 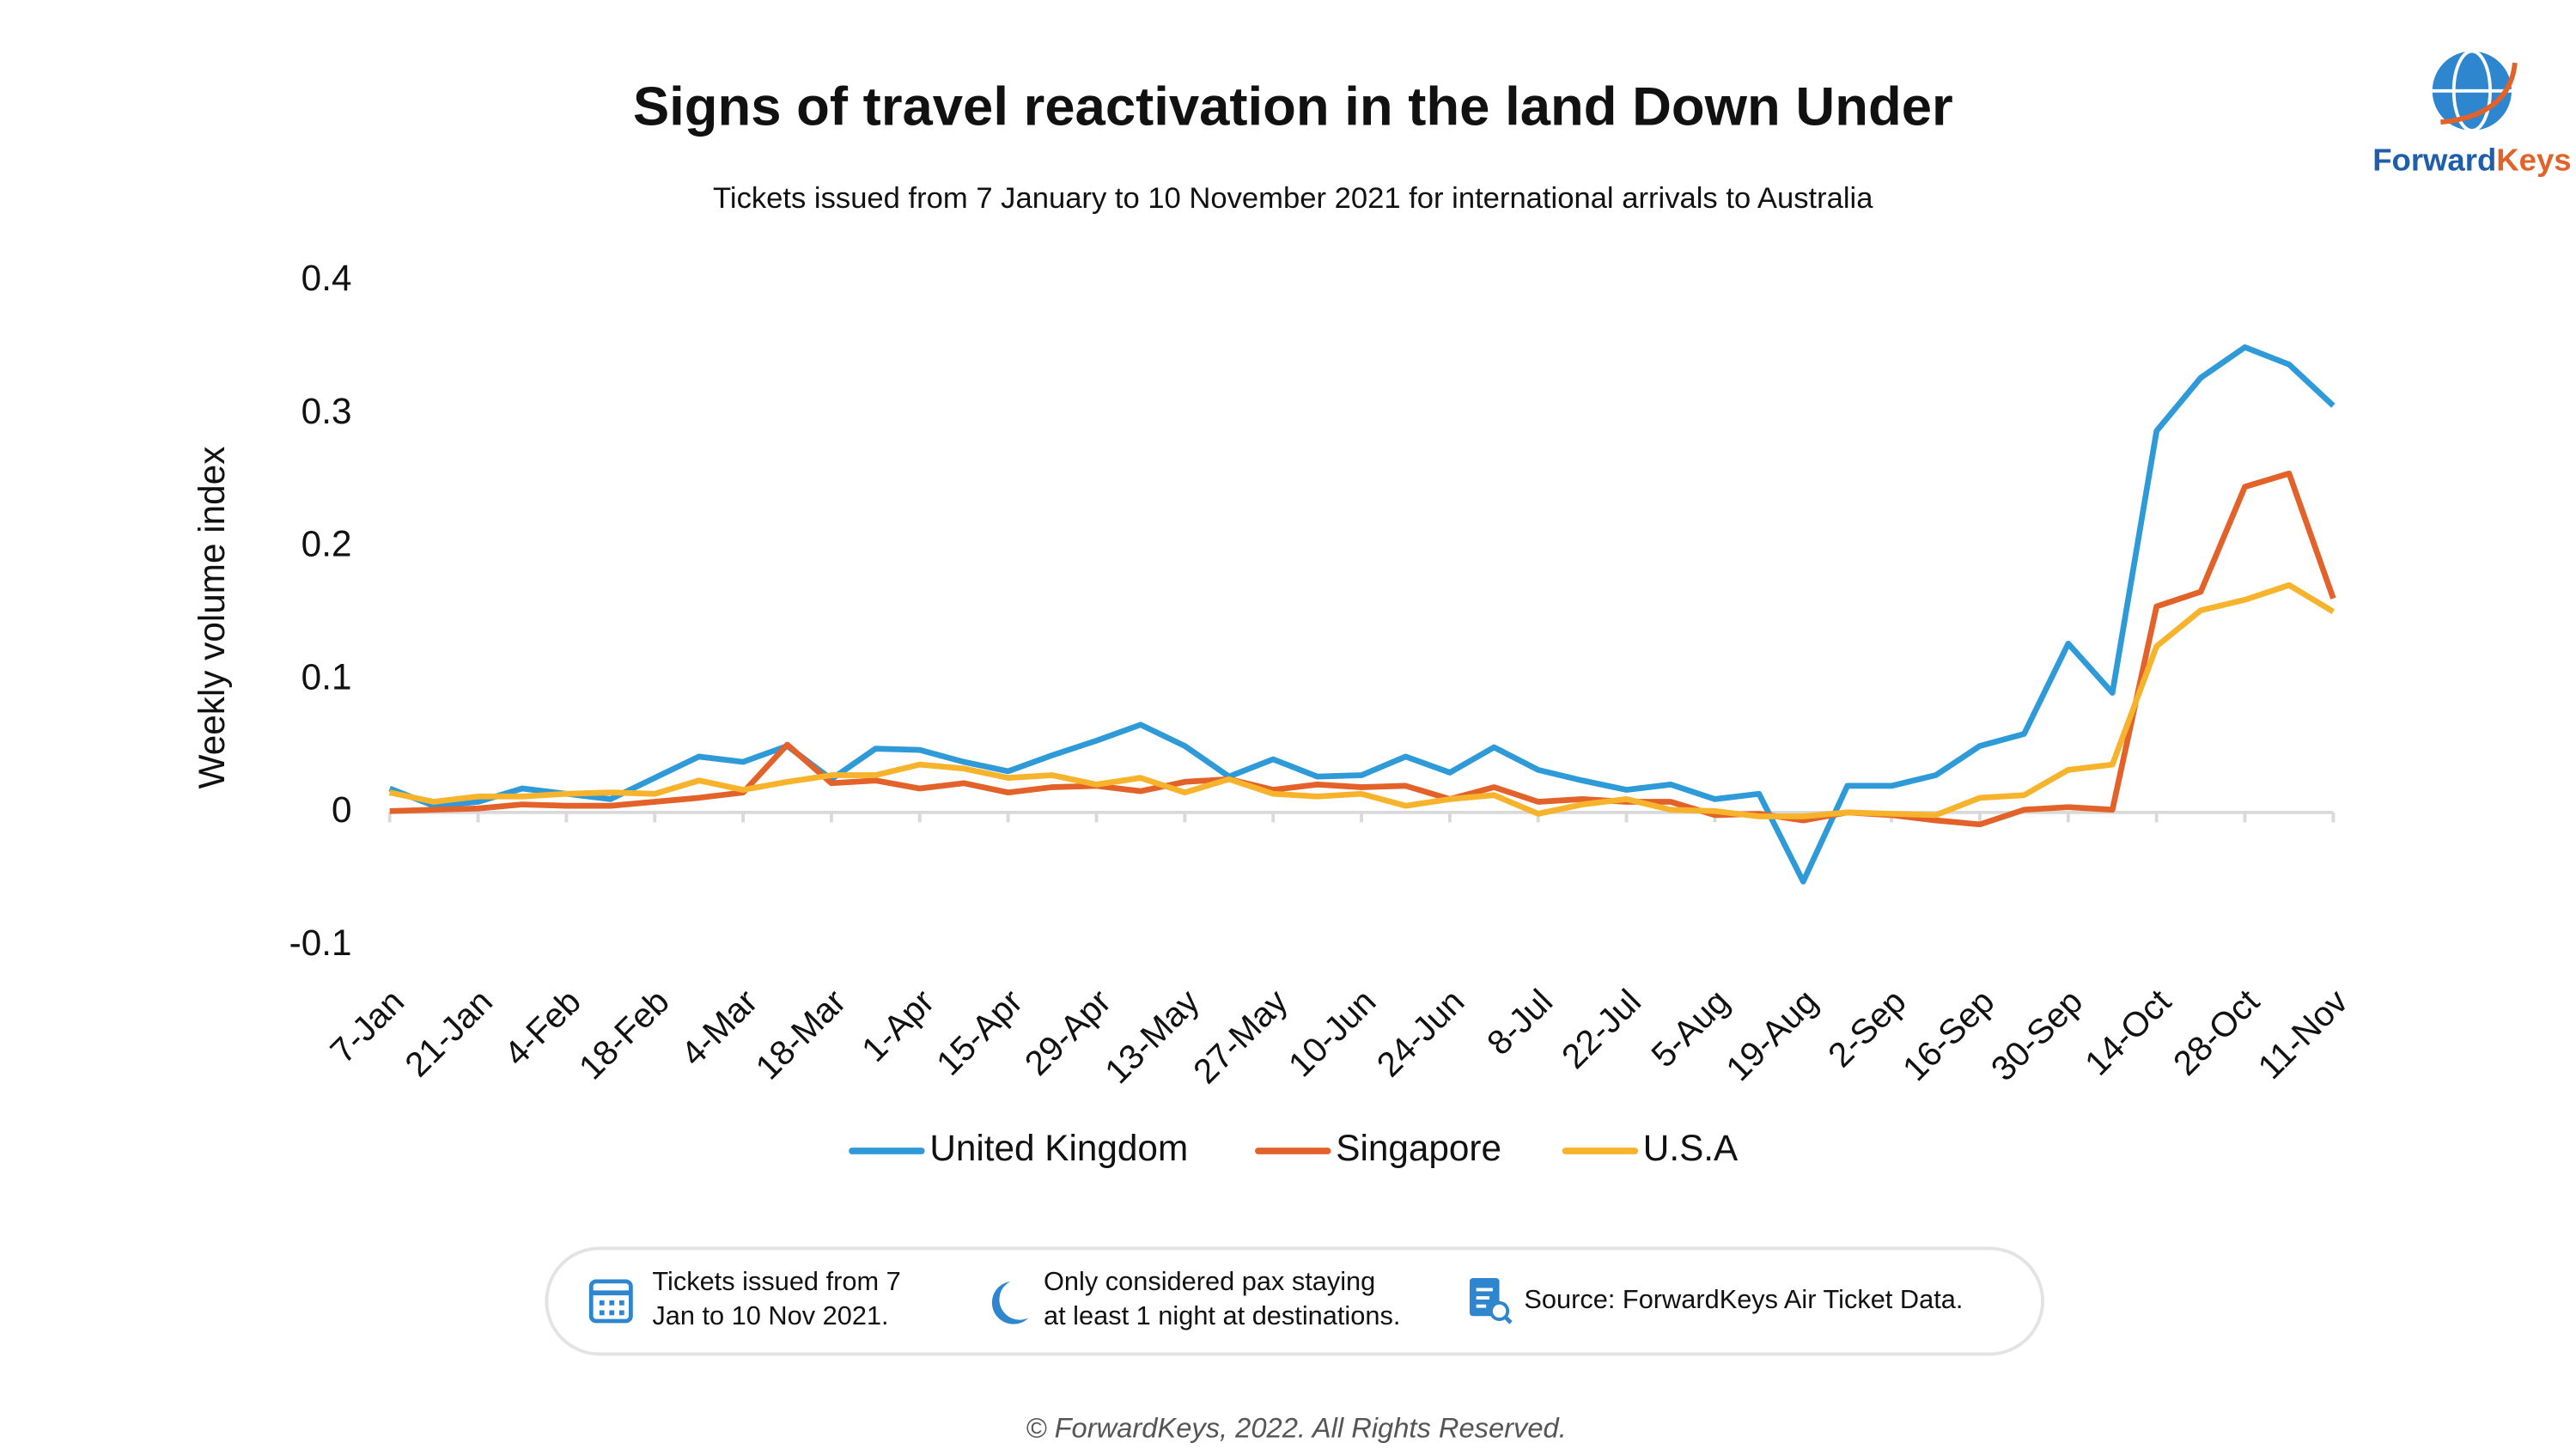 I want to click on x-tick-label: 13-May, so click(x=1152, y=1036).